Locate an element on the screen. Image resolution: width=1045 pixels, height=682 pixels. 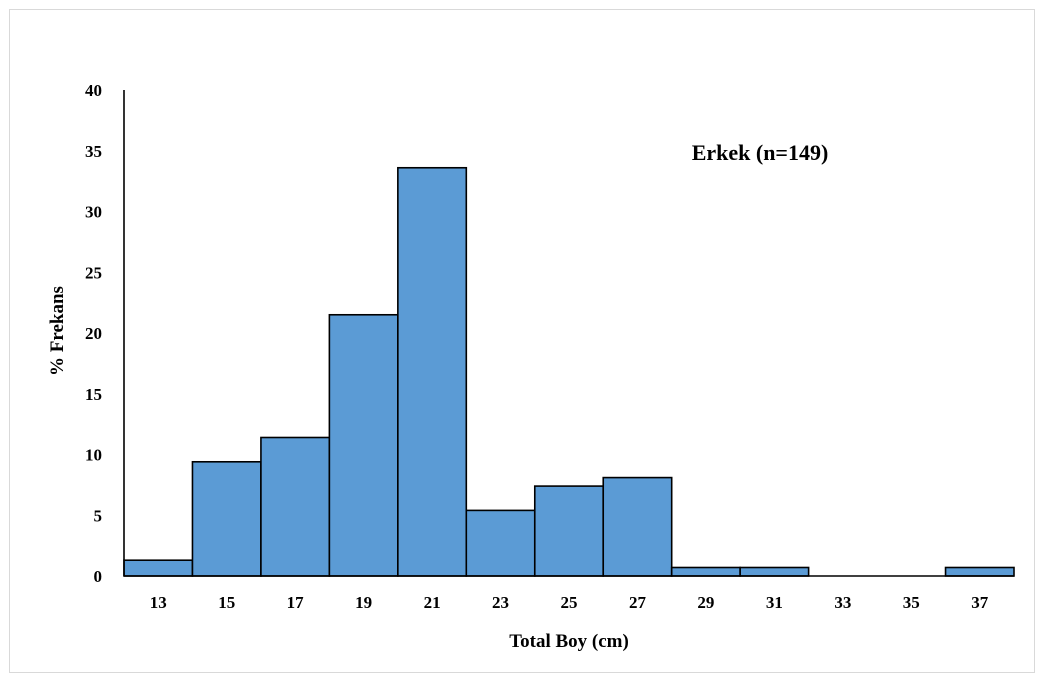
x-tick-label: 35 is located at coordinates (911, 602).